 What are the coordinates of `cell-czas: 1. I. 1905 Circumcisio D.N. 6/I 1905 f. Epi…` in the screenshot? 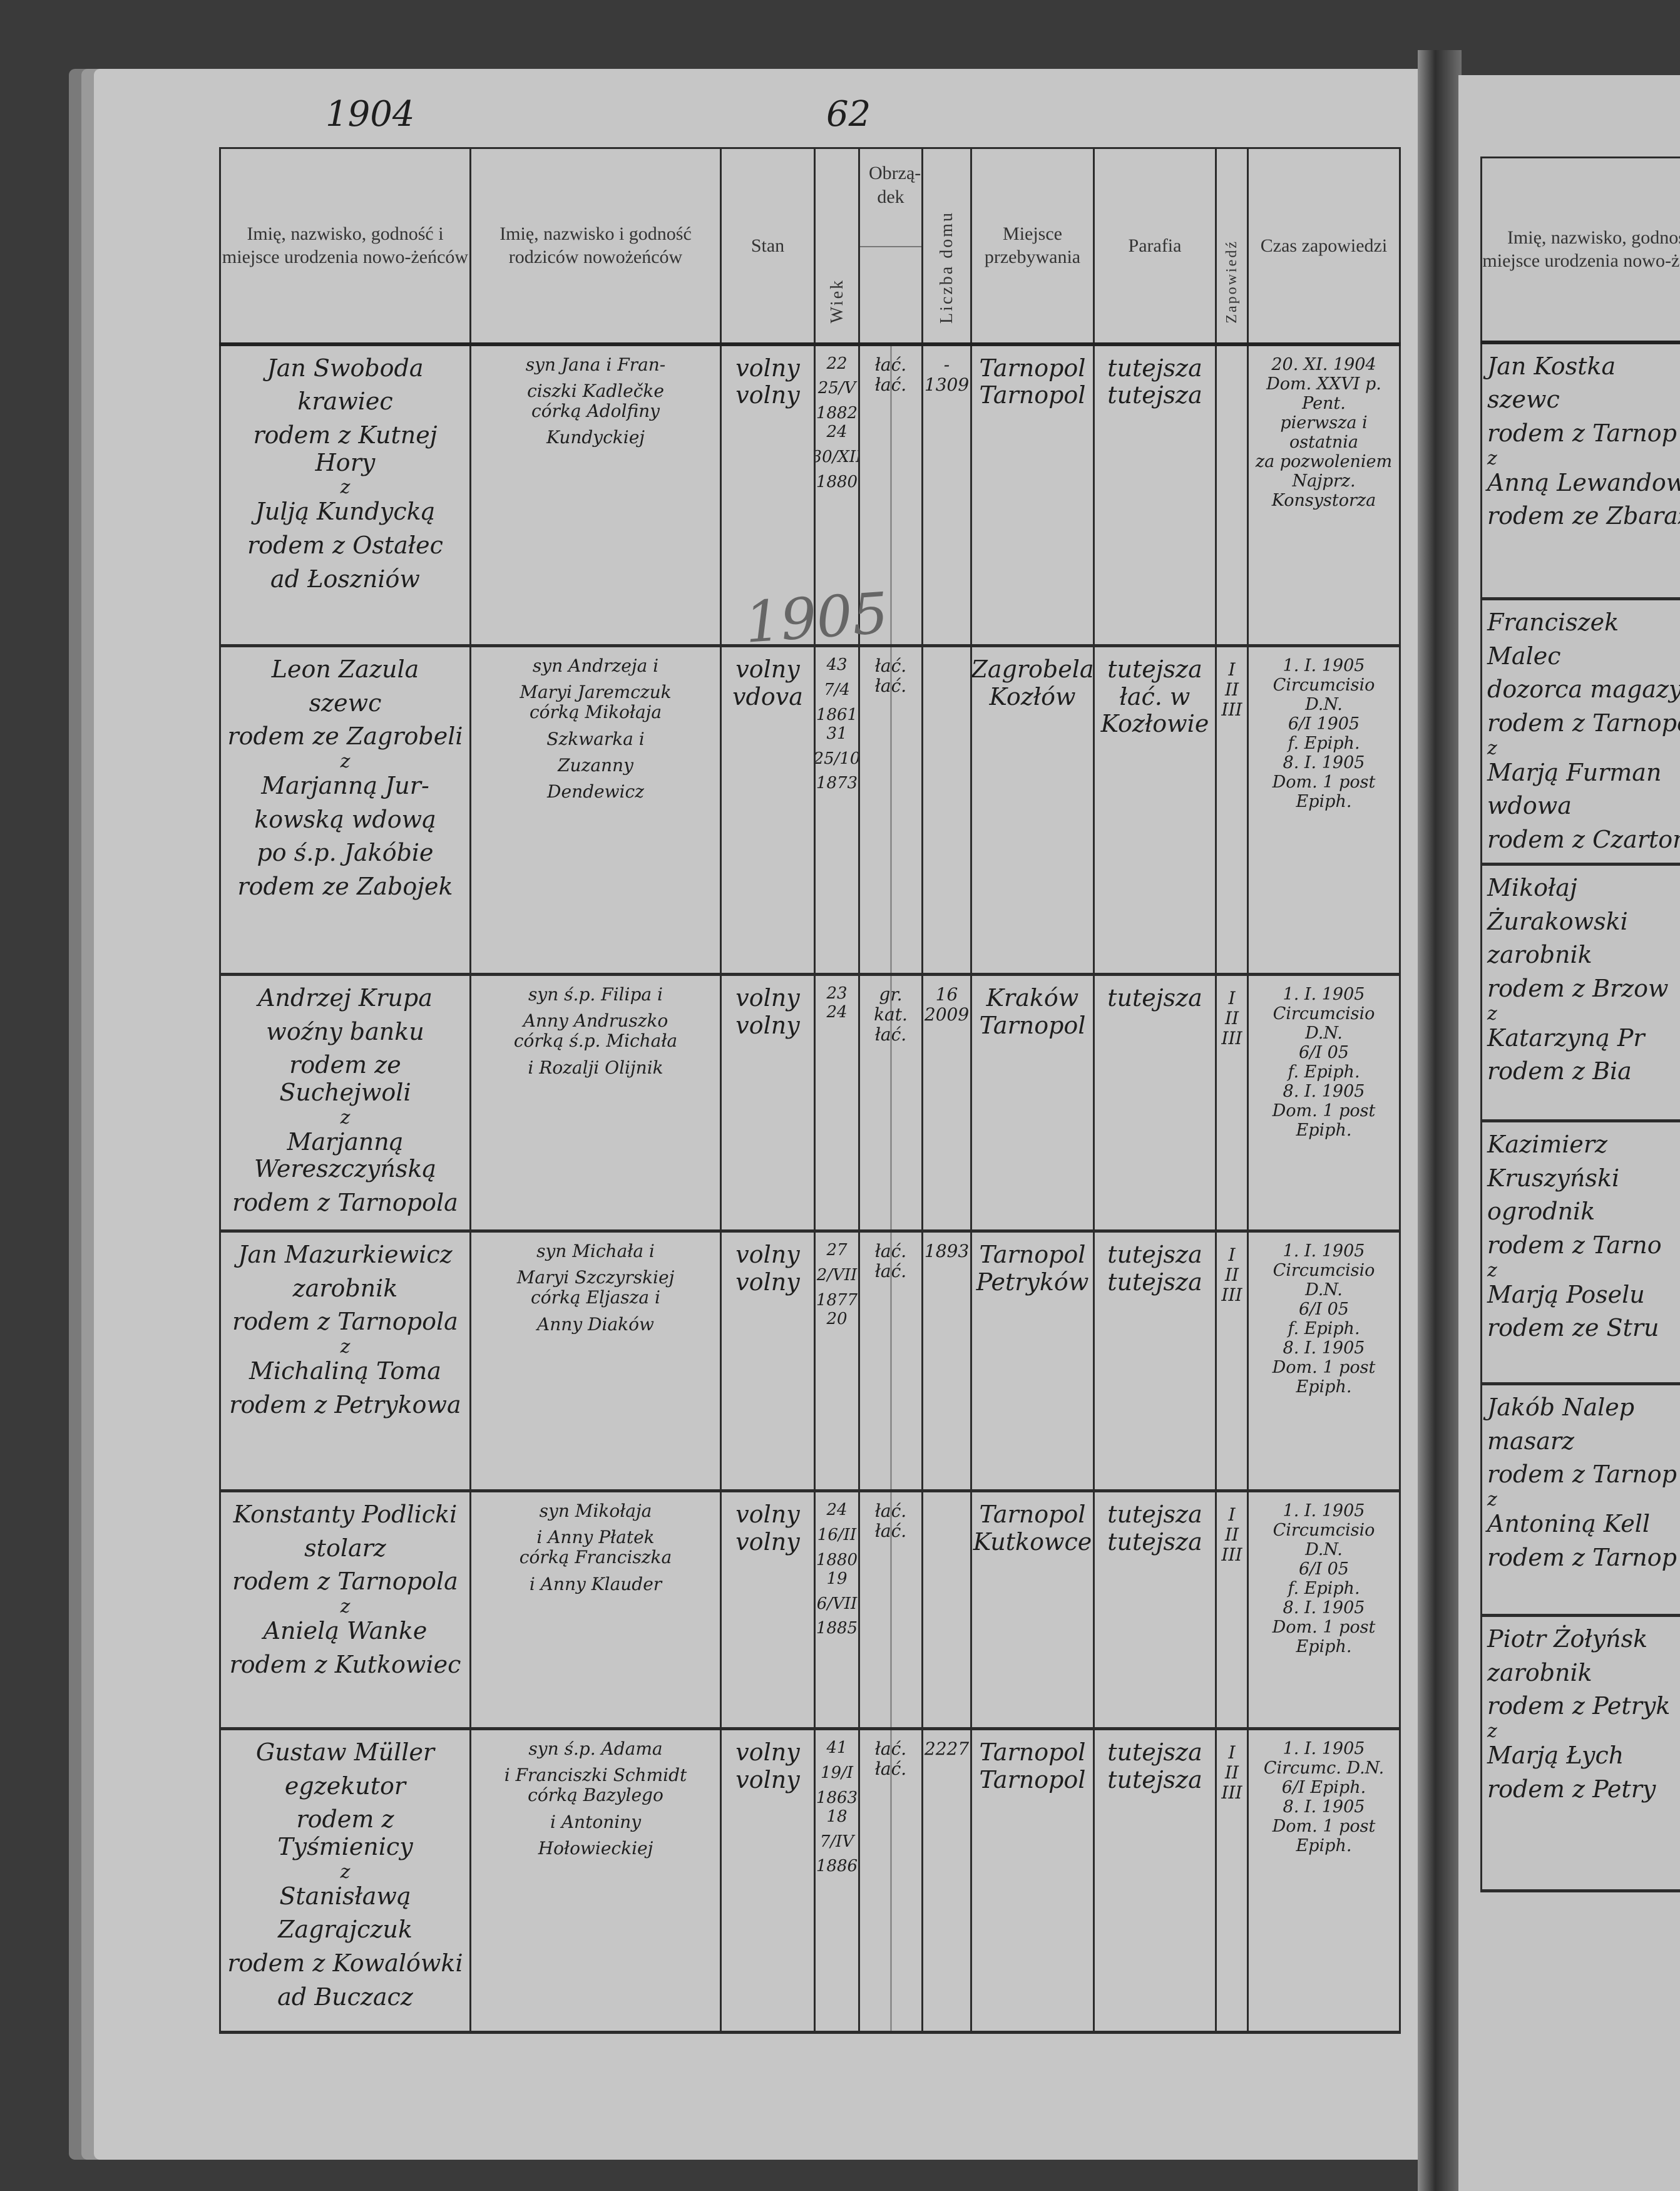 It's located at (1324, 810).